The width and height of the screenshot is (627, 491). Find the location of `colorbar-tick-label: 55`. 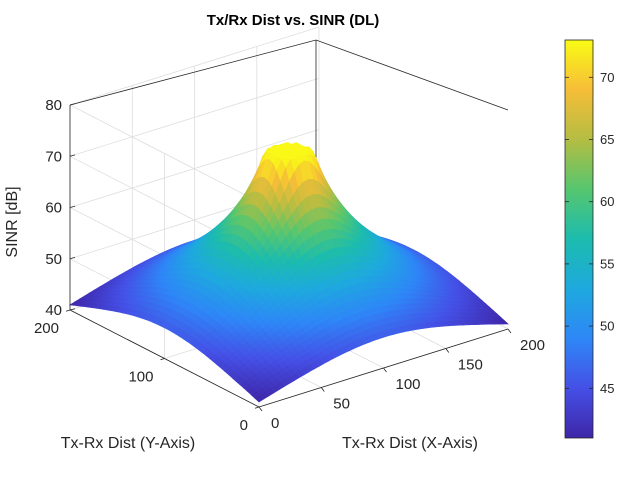

colorbar-tick-label: 55 is located at coordinates (607, 263).